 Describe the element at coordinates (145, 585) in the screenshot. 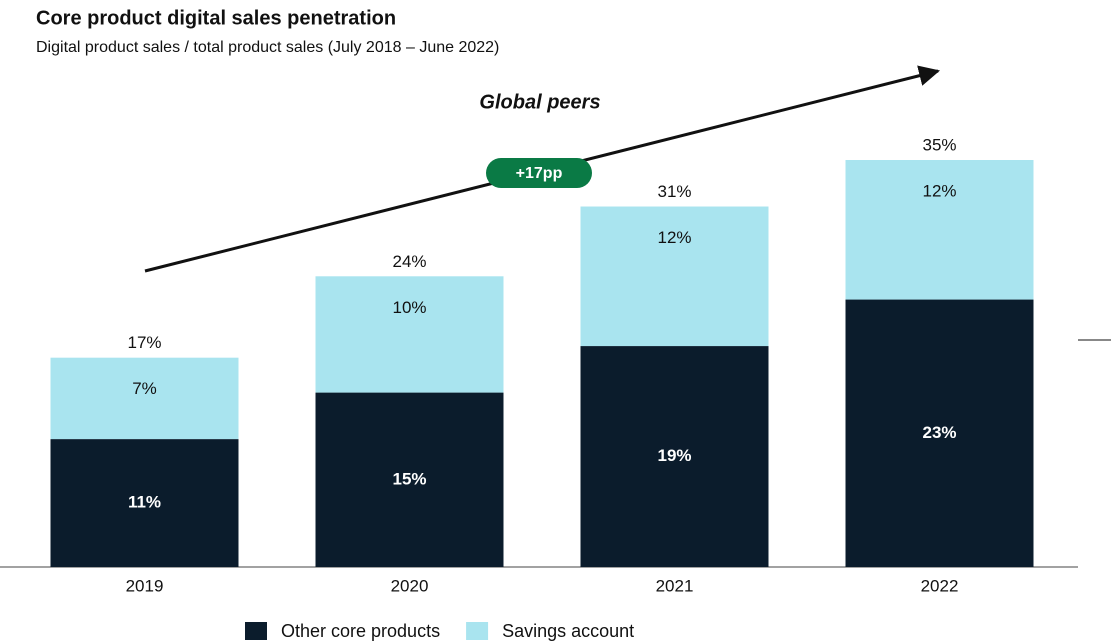

I see `x-tick-label: 2019` at that location.